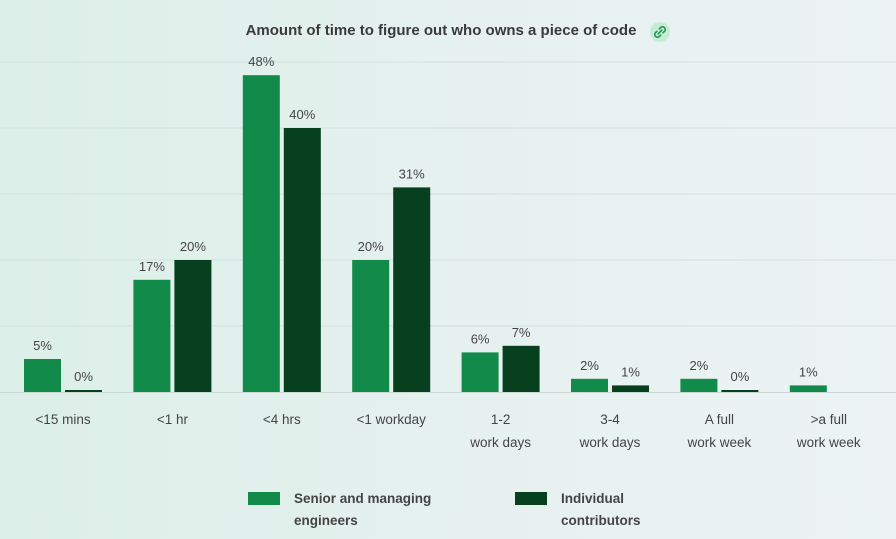  I want to click on legend-label-senior-line1: Senior and managing, so click(363, 498).